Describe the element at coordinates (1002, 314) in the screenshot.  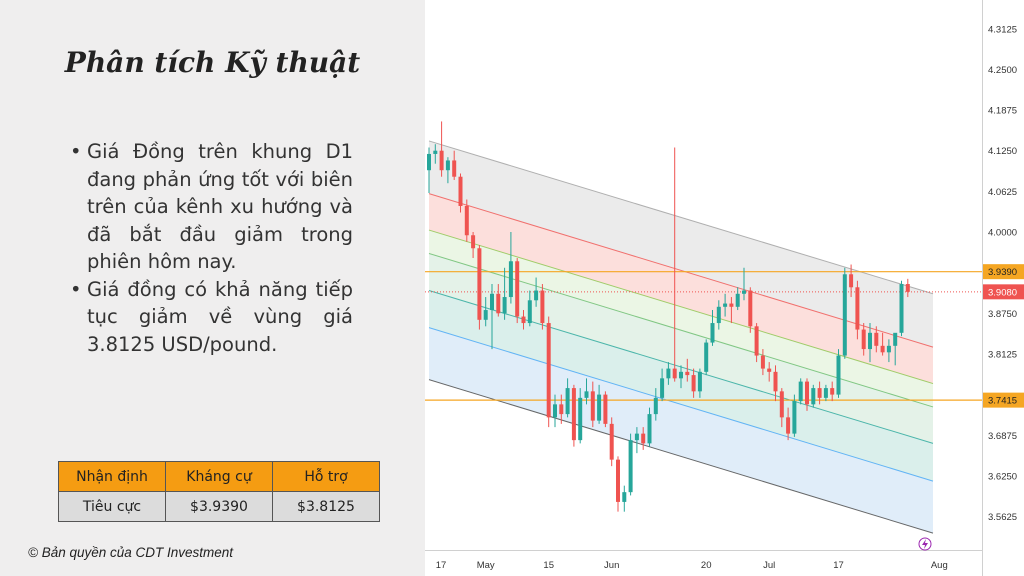
I see `price-tick-label: 3.8750` at that location.